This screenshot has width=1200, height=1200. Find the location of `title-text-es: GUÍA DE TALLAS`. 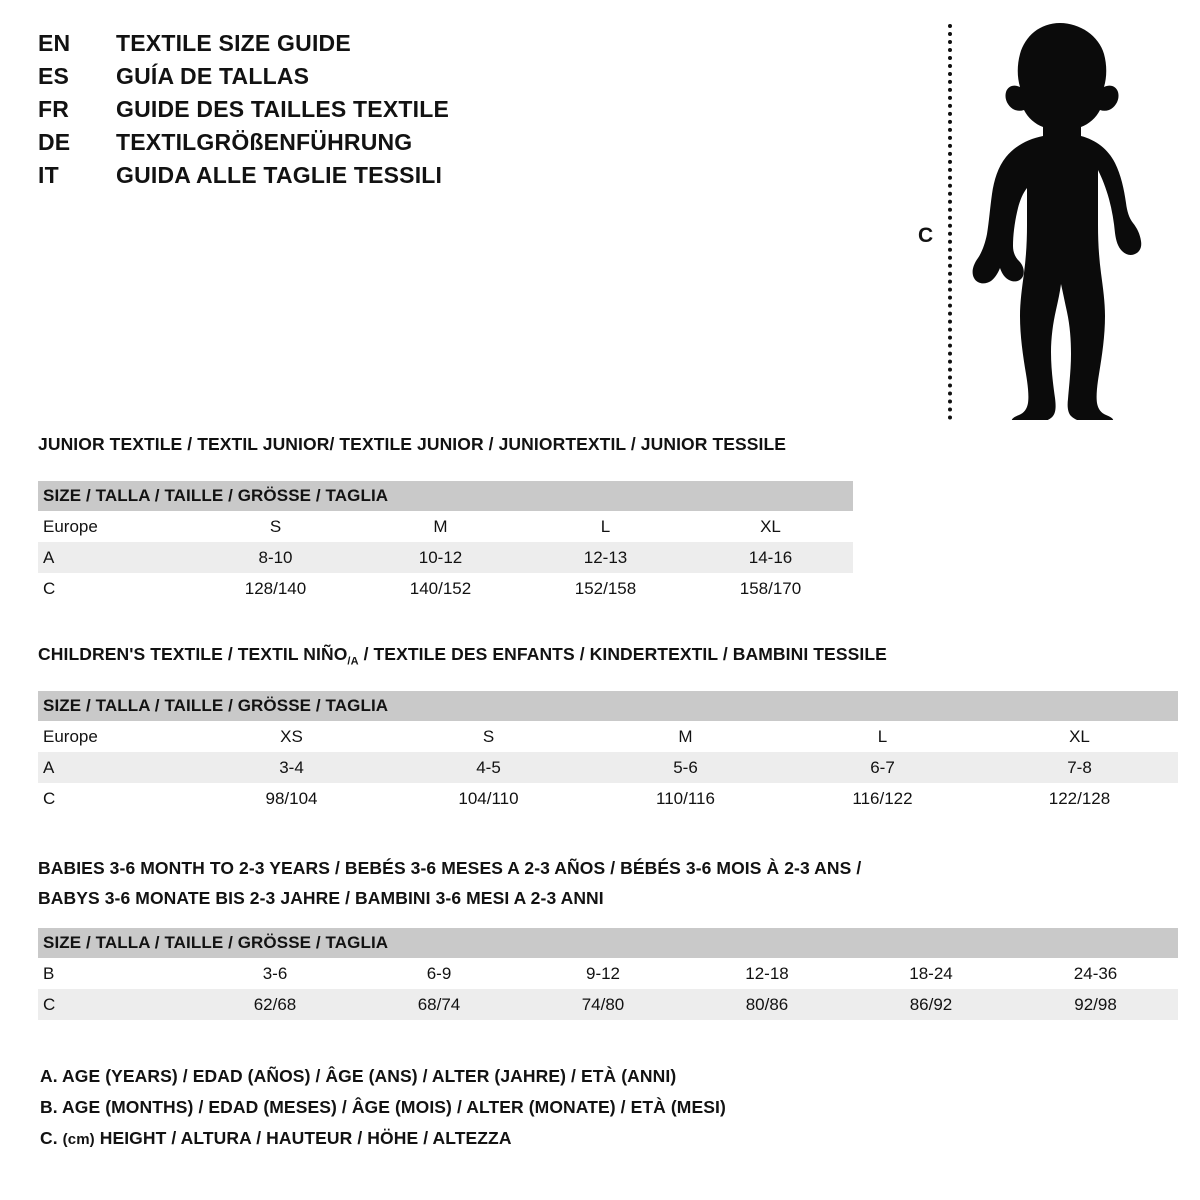

title-text-es: GUÍA DE TALLAS is located at coordinates (213, 76).